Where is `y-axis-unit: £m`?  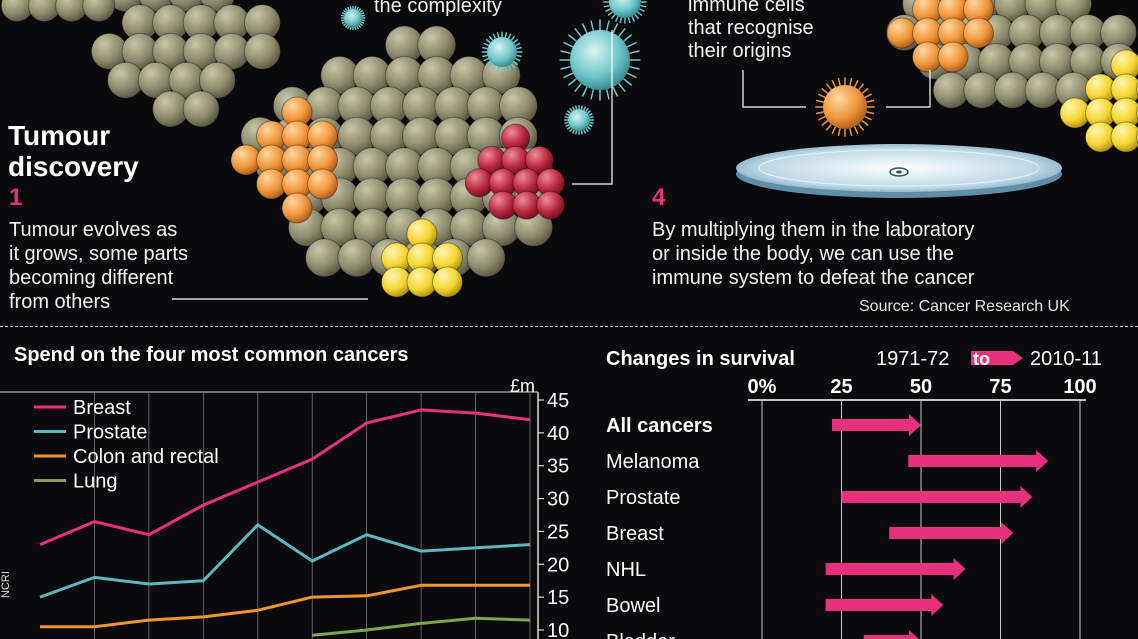 y-axis-unit: £m is located at coordinates (522, 386).